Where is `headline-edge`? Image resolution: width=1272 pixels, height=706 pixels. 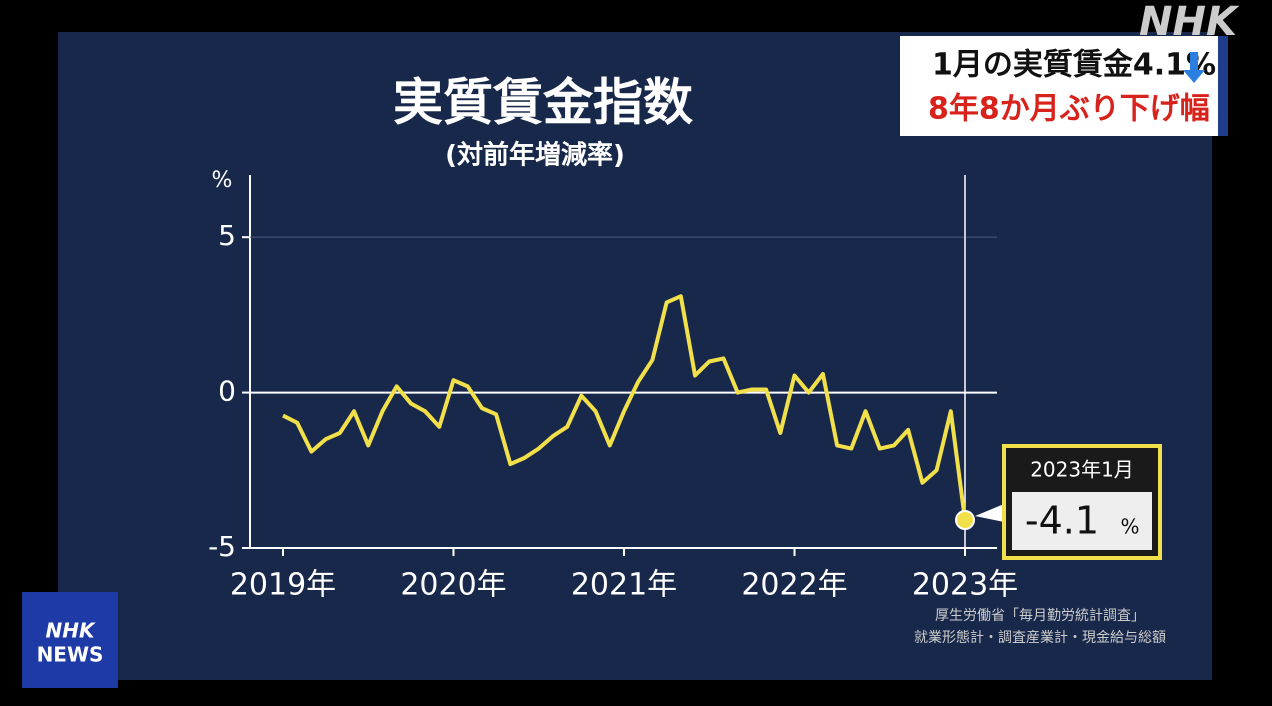
headline-edge is located at coordinates (1223, 86).